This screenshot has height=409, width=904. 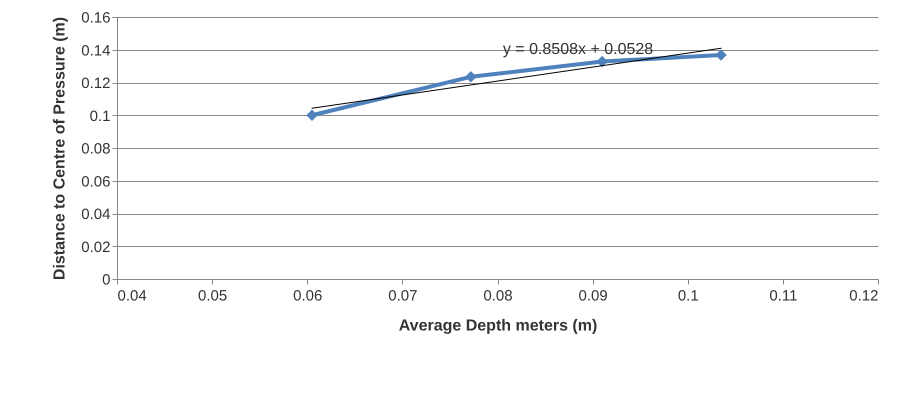 What do you see at coordinates (95, 51) in the screenshot?
I see `y-tick-label: 0.14` at bounding box center [95, 51].